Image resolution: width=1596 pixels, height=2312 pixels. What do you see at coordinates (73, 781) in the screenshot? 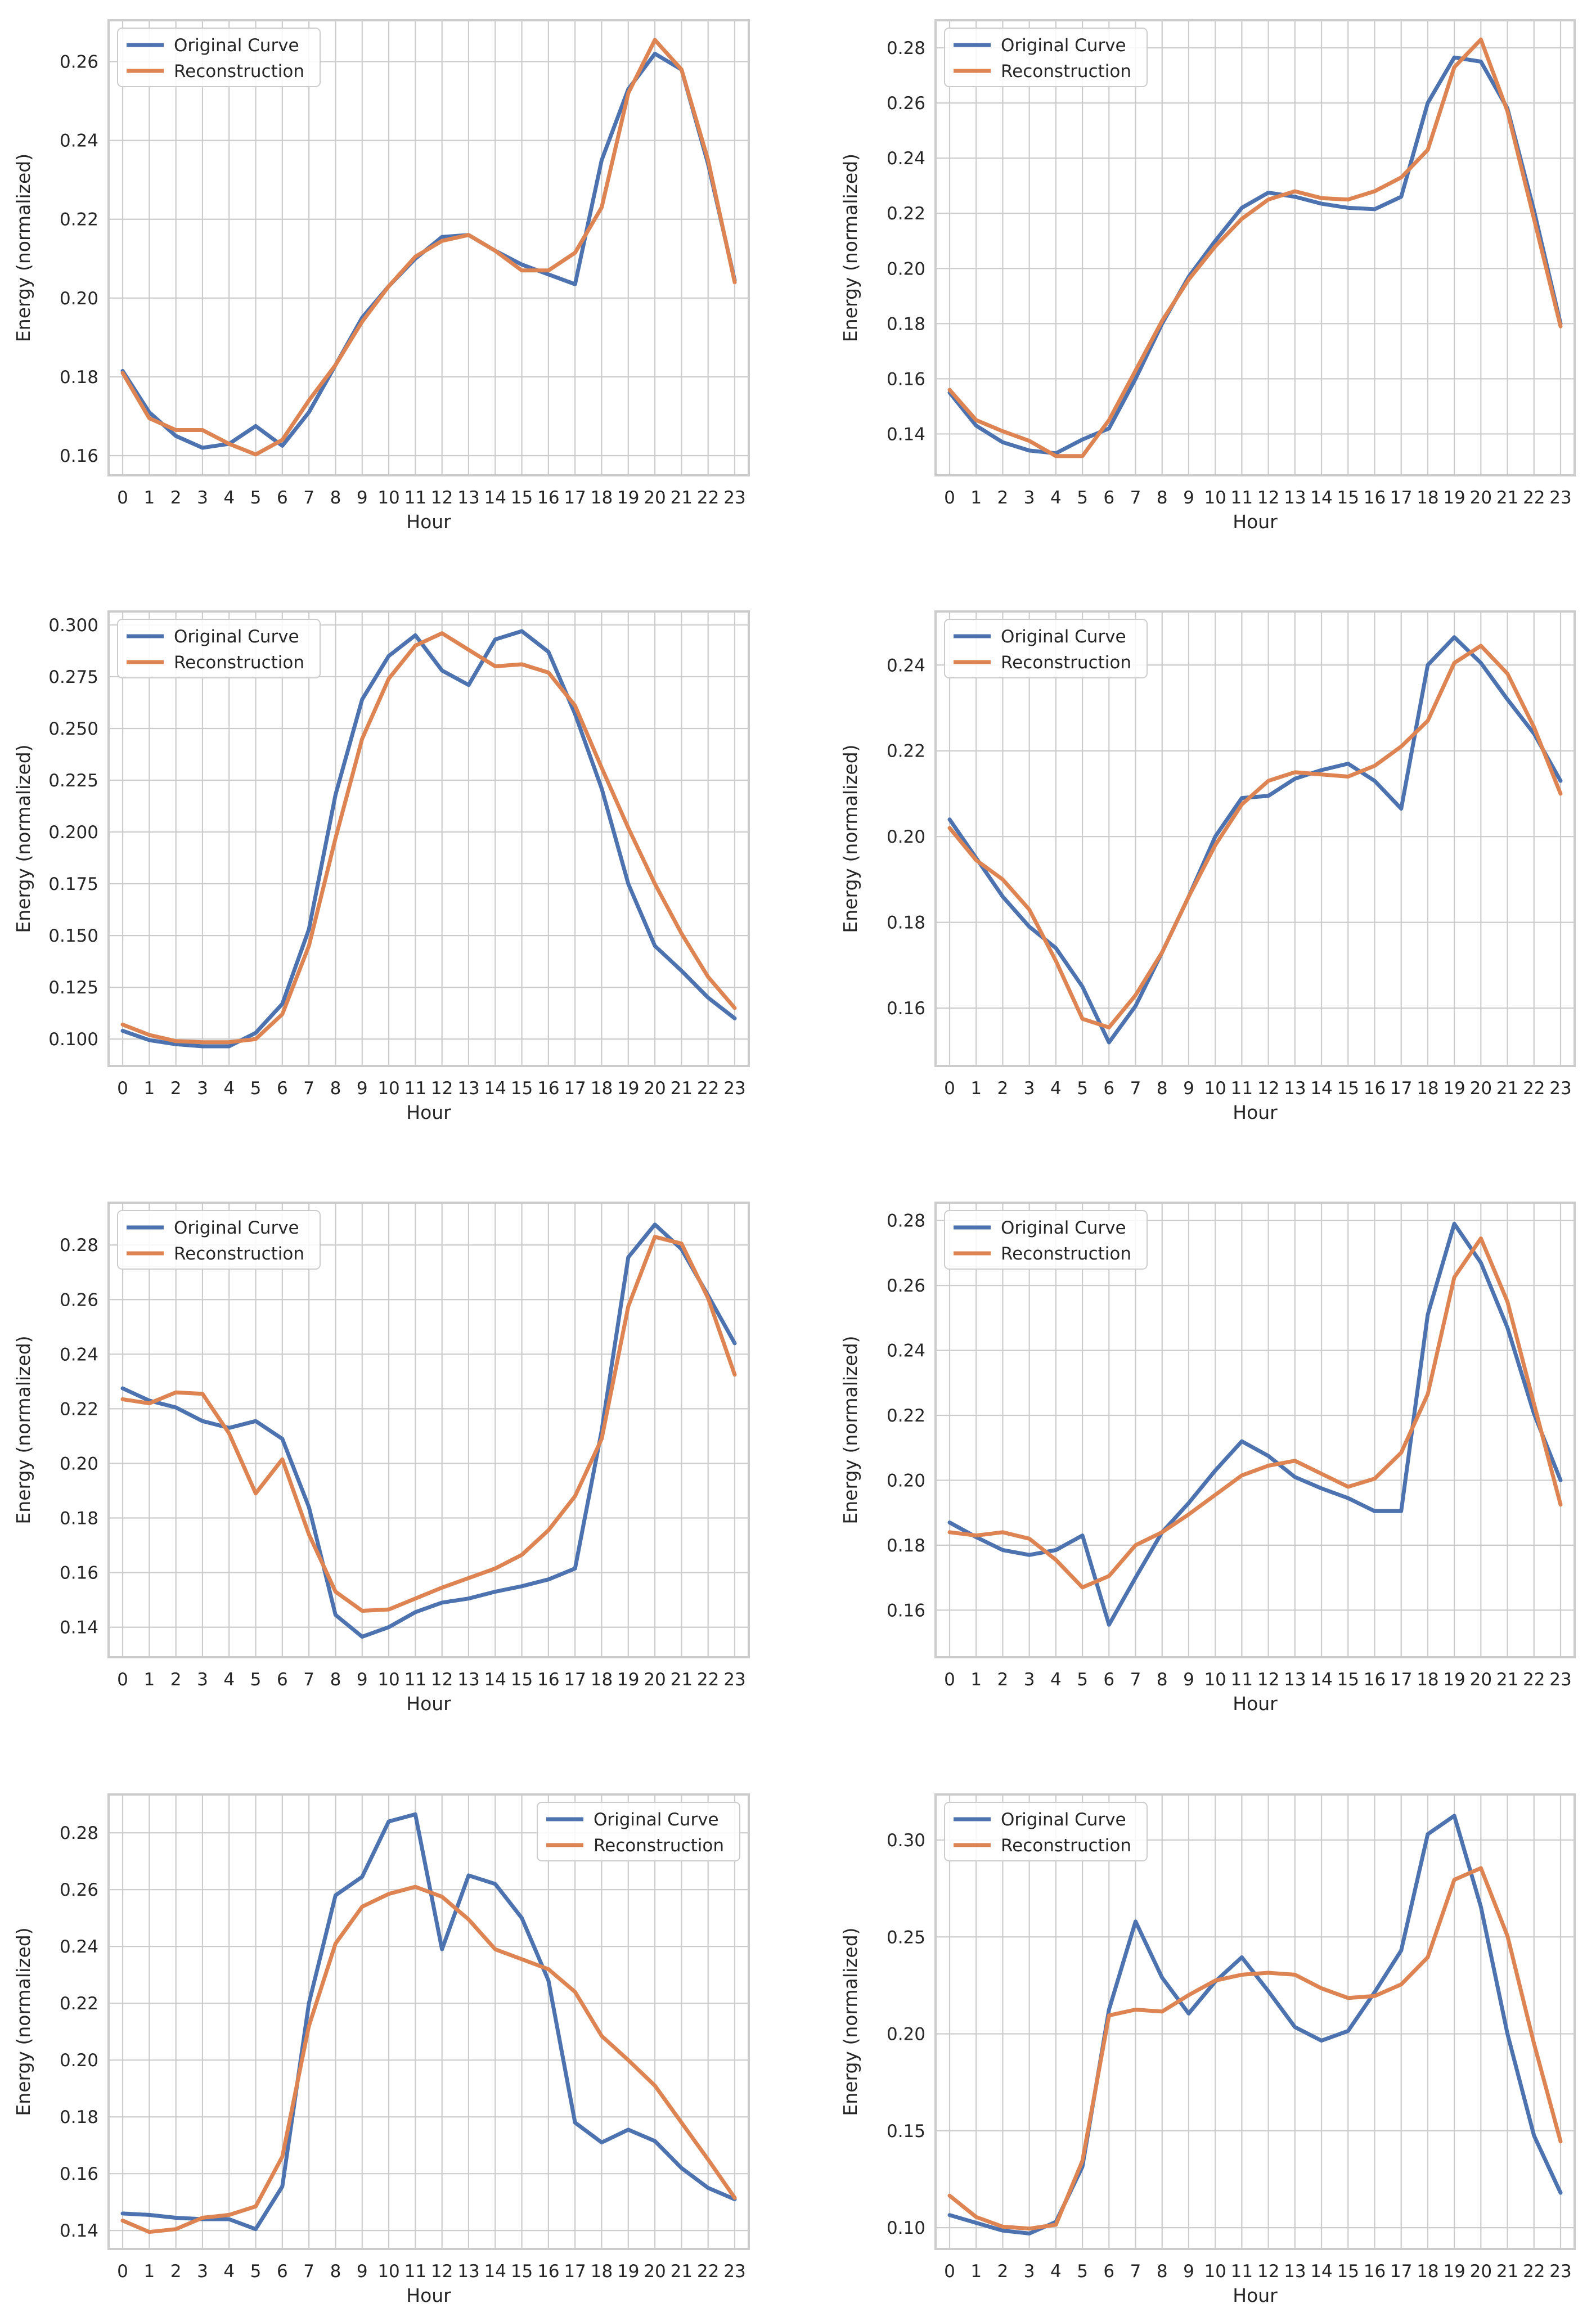
I see `y-tick-label: 0.225` at bounding box center [73, 781].